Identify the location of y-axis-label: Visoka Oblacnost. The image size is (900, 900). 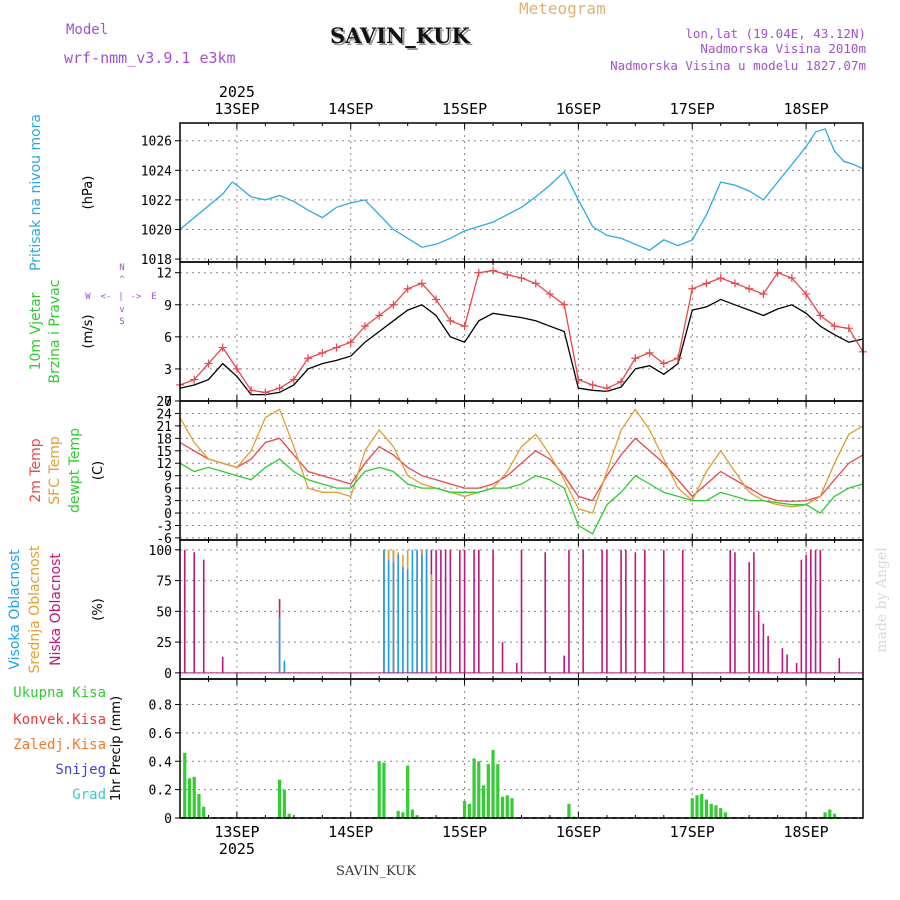
(15, 609).